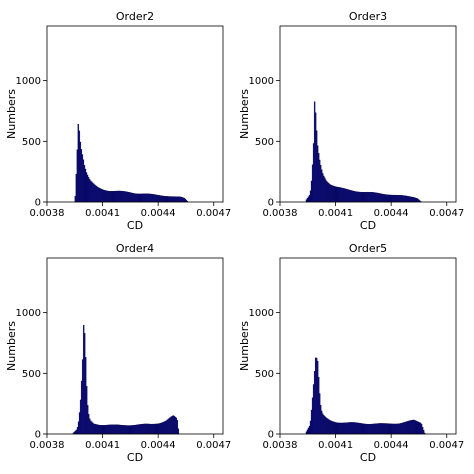 The width and height of the screenshot is (474, 474). I want to click on chart-title: Order2, so click(135, 16).